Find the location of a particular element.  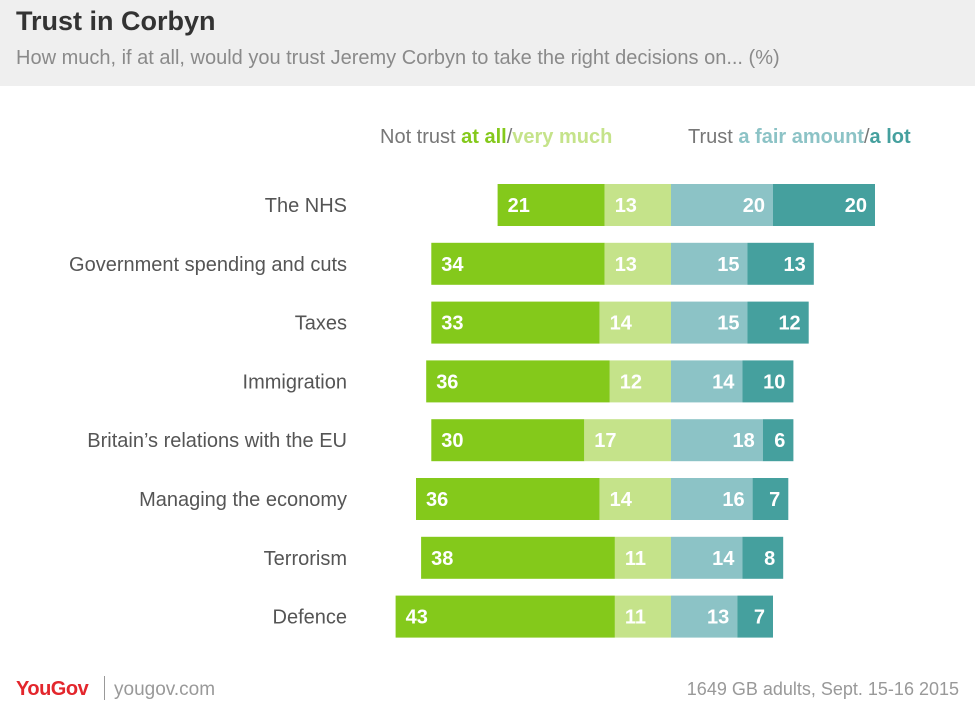

data-label-very-much: 12 is located at coordinates (631, 382).